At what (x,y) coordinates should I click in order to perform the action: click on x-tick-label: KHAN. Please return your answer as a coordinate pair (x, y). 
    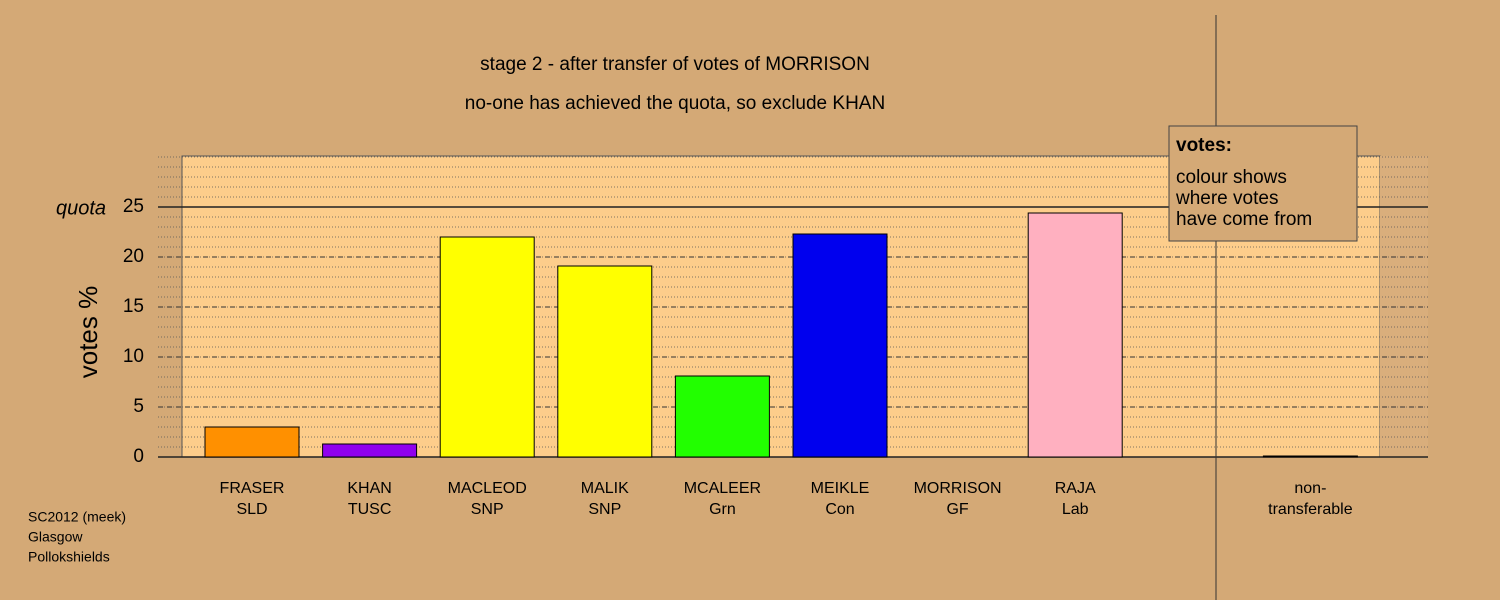
    Looking at the image, I should click on (369, 488).